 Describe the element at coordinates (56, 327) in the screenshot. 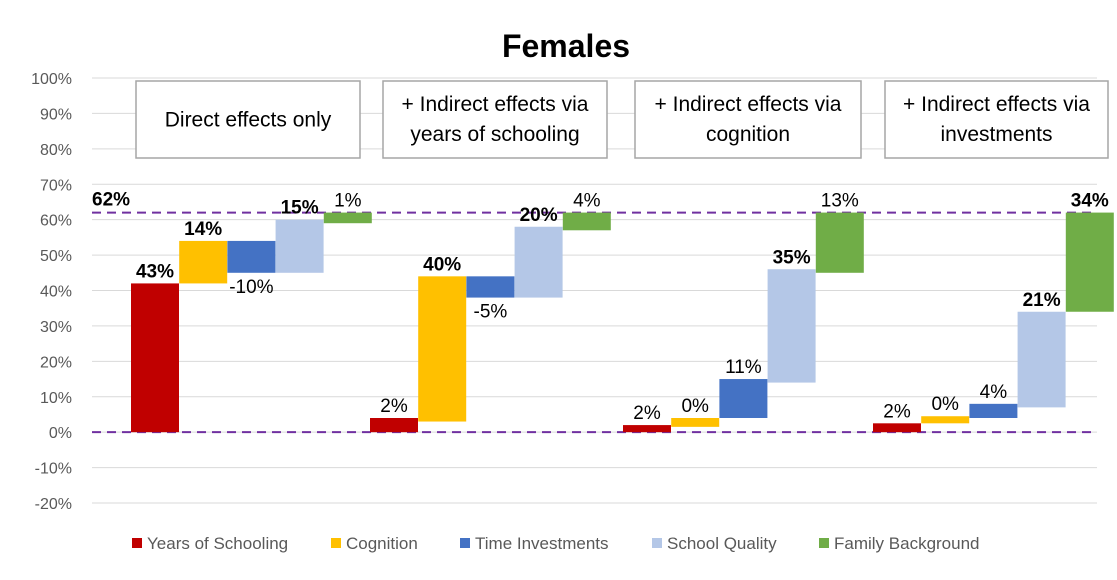

I see `y-tick-label: 30%` at that location.